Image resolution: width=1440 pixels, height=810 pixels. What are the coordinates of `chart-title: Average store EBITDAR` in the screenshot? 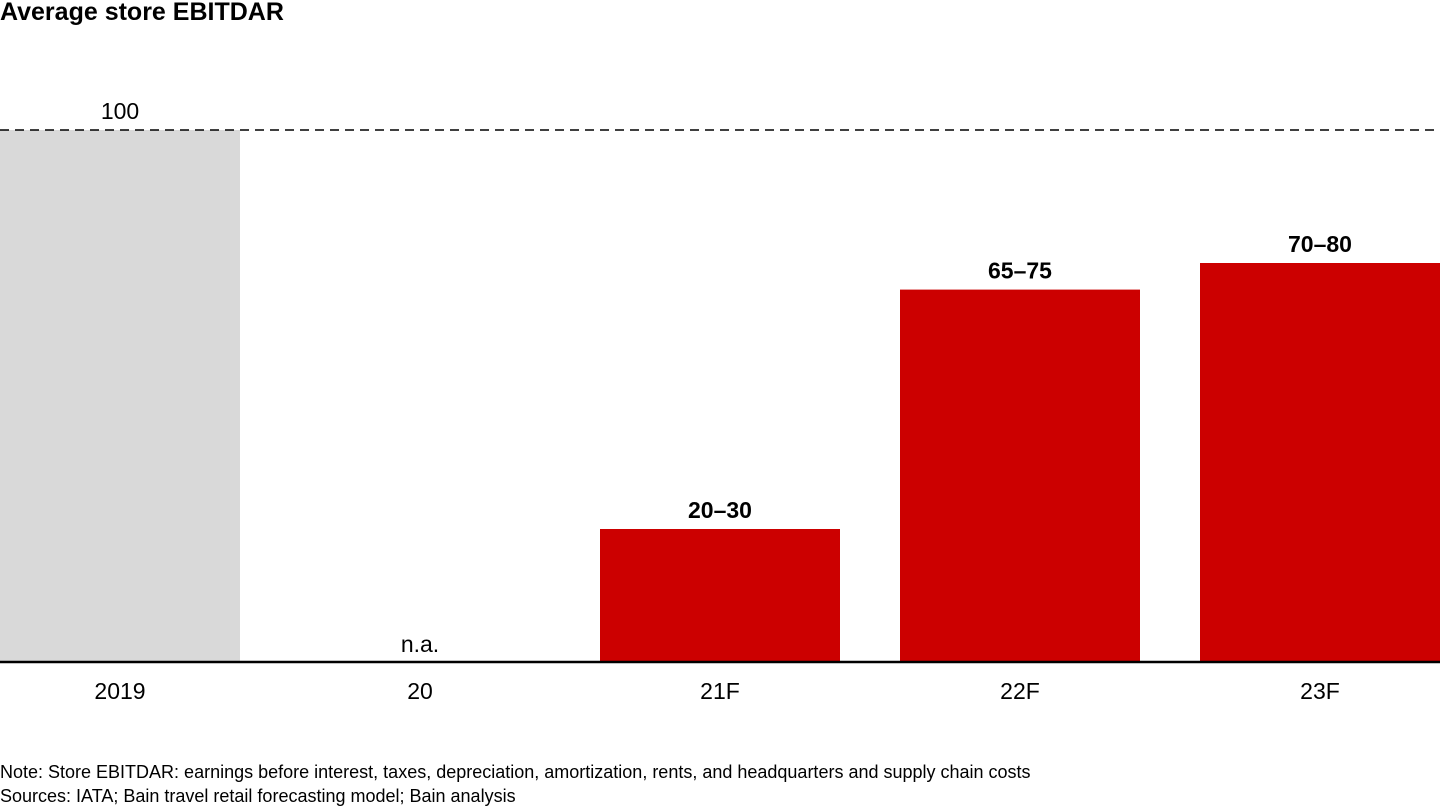 It's located at (142, 13).